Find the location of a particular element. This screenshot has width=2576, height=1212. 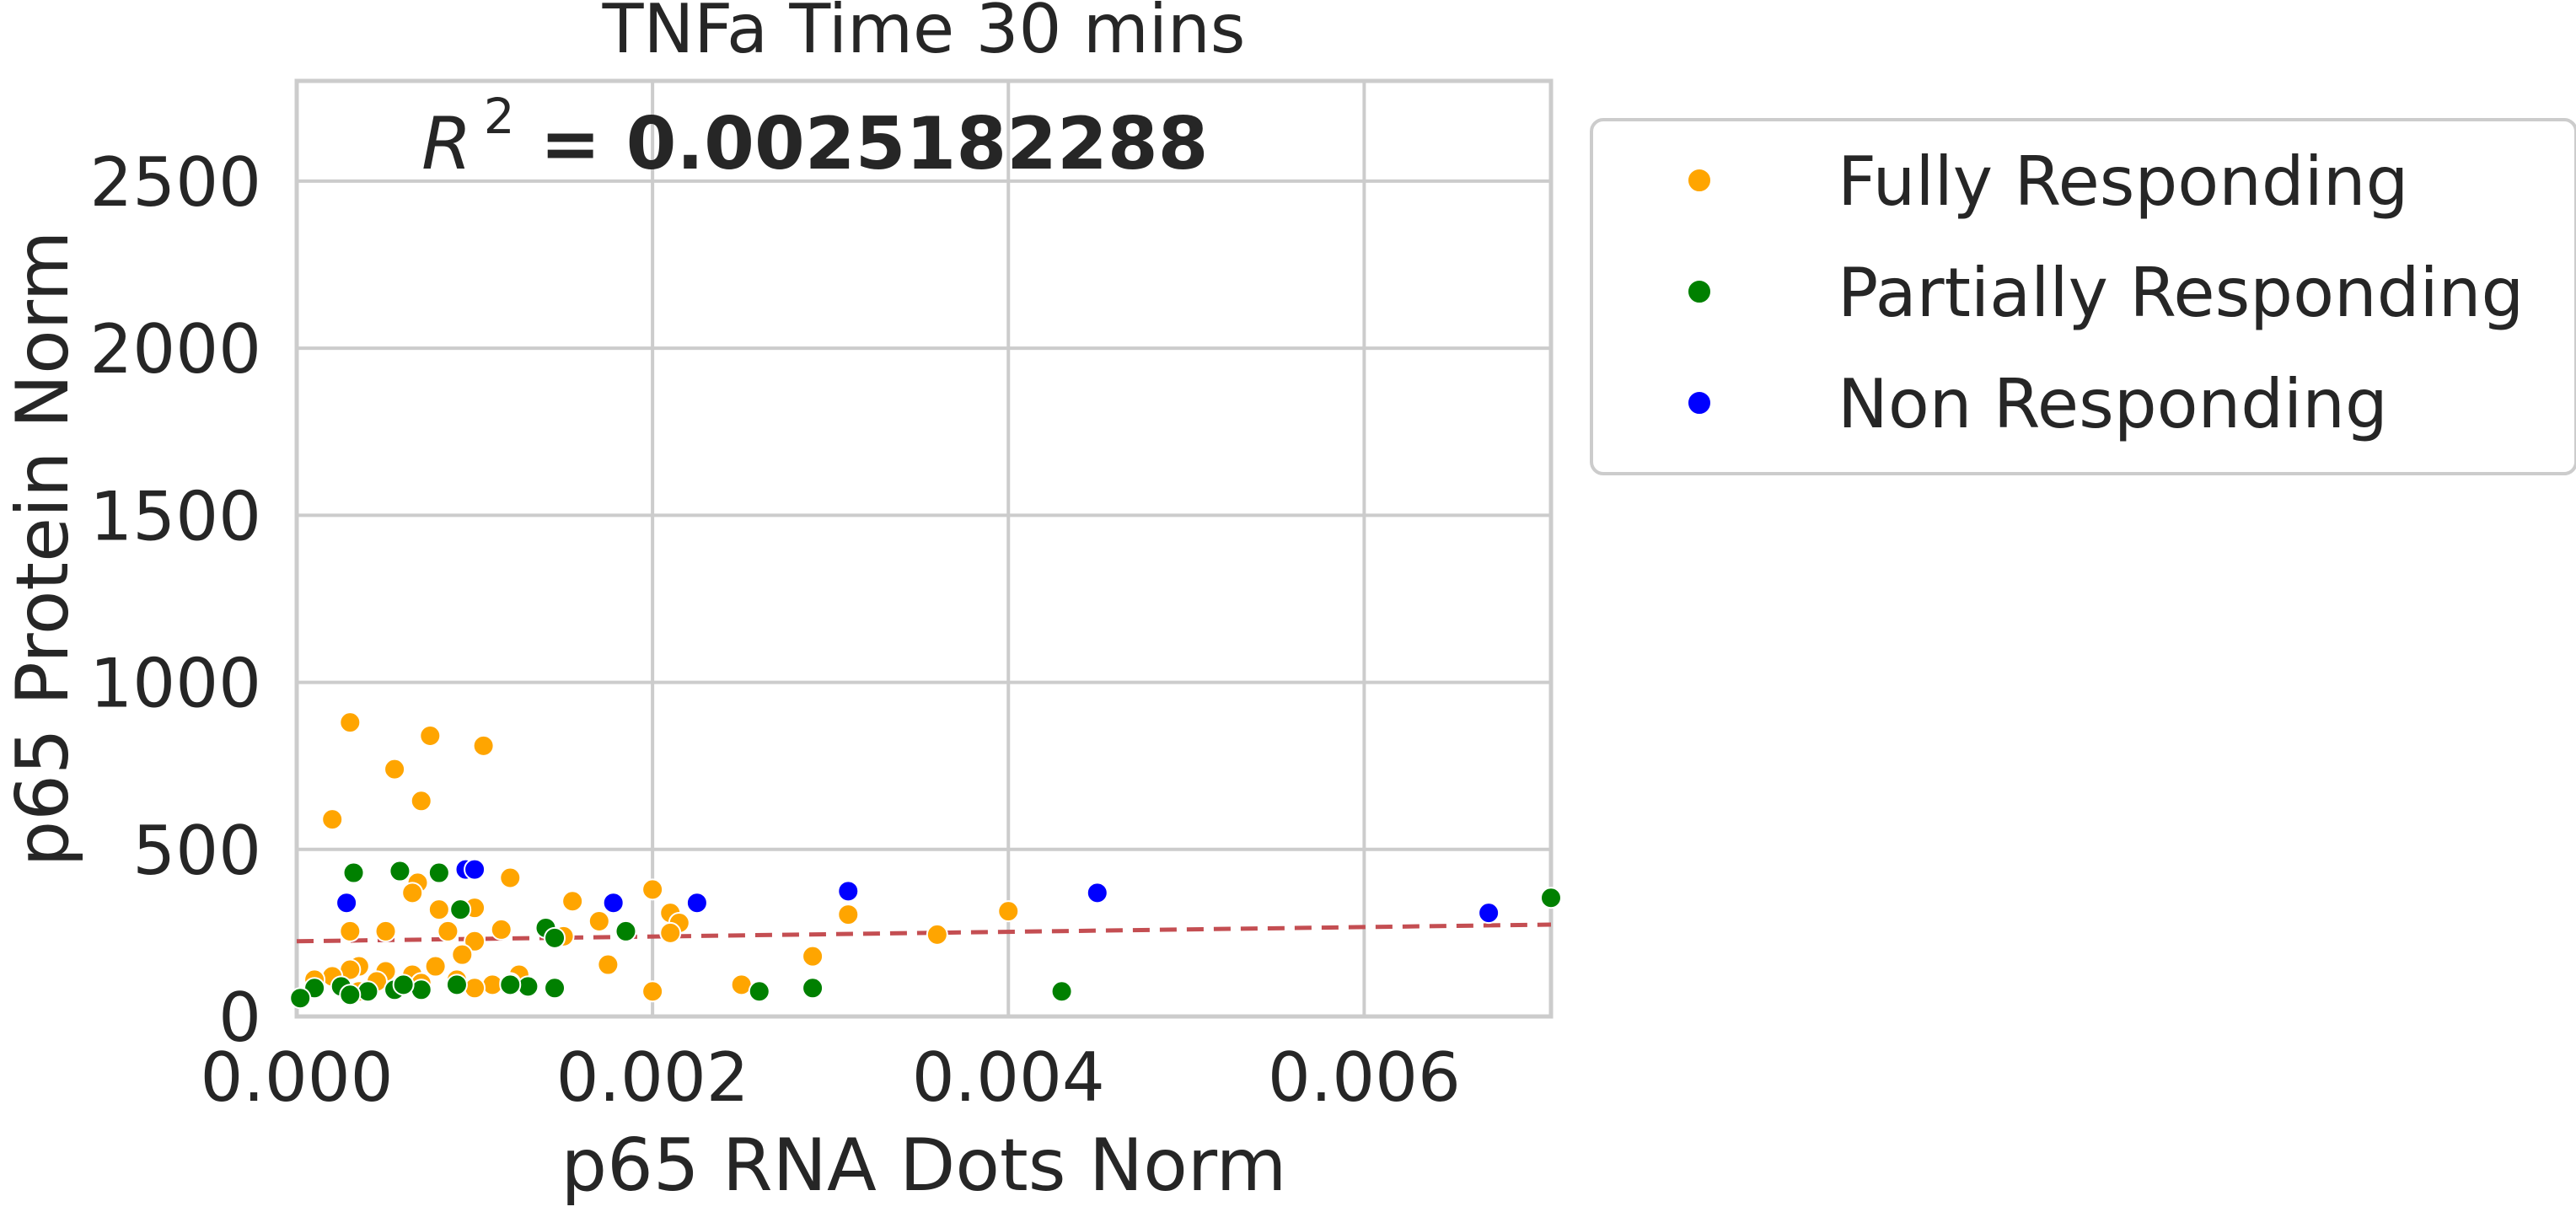

series-partially-responding is located at coordinates (925, 935).